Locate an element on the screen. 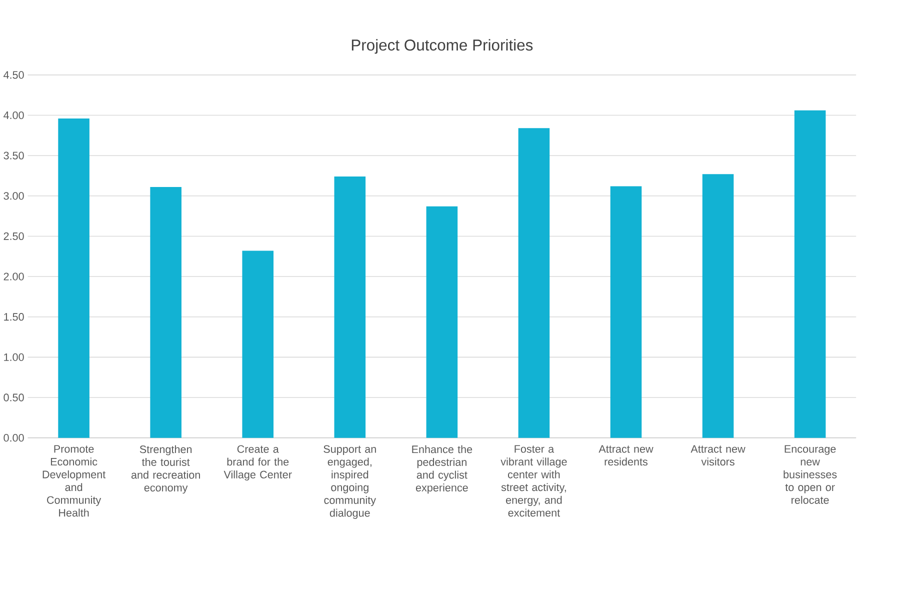  x-tick-label: Encourage new businesses to open or relocate is located at coordinates (810, 474).